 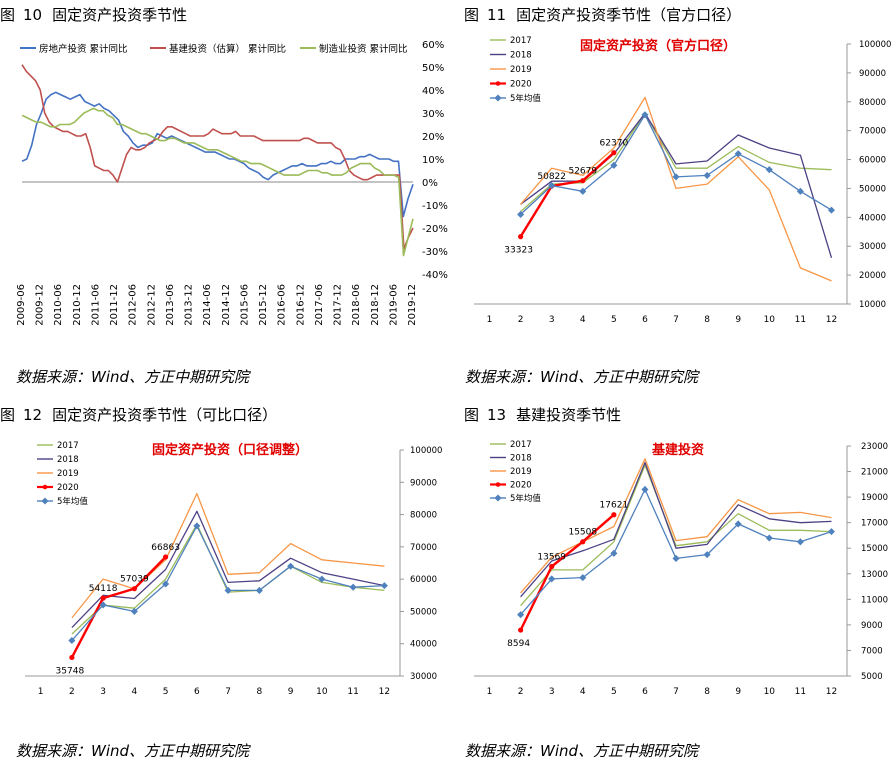 What do you see at coordinates (133, 751) in the screenshot?
I see `figure-12-source: 数据来源：Wind、方正中期研究院` at bounding box center [133, 751].